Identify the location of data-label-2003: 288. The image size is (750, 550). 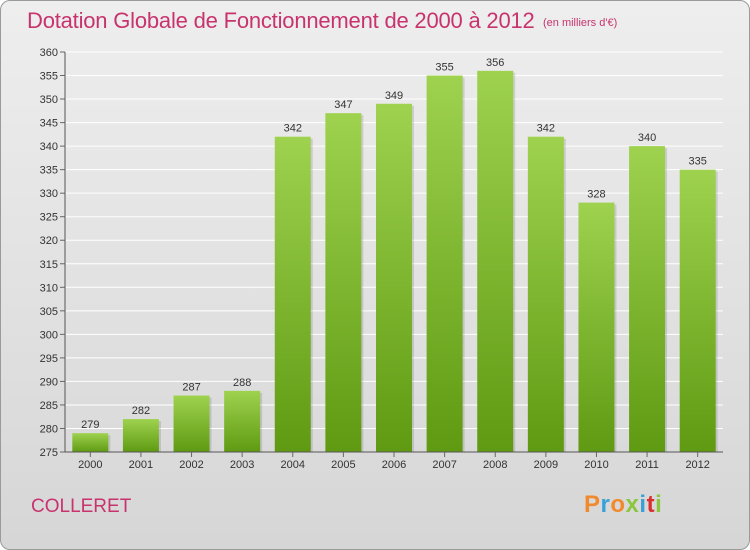
(242, 383).